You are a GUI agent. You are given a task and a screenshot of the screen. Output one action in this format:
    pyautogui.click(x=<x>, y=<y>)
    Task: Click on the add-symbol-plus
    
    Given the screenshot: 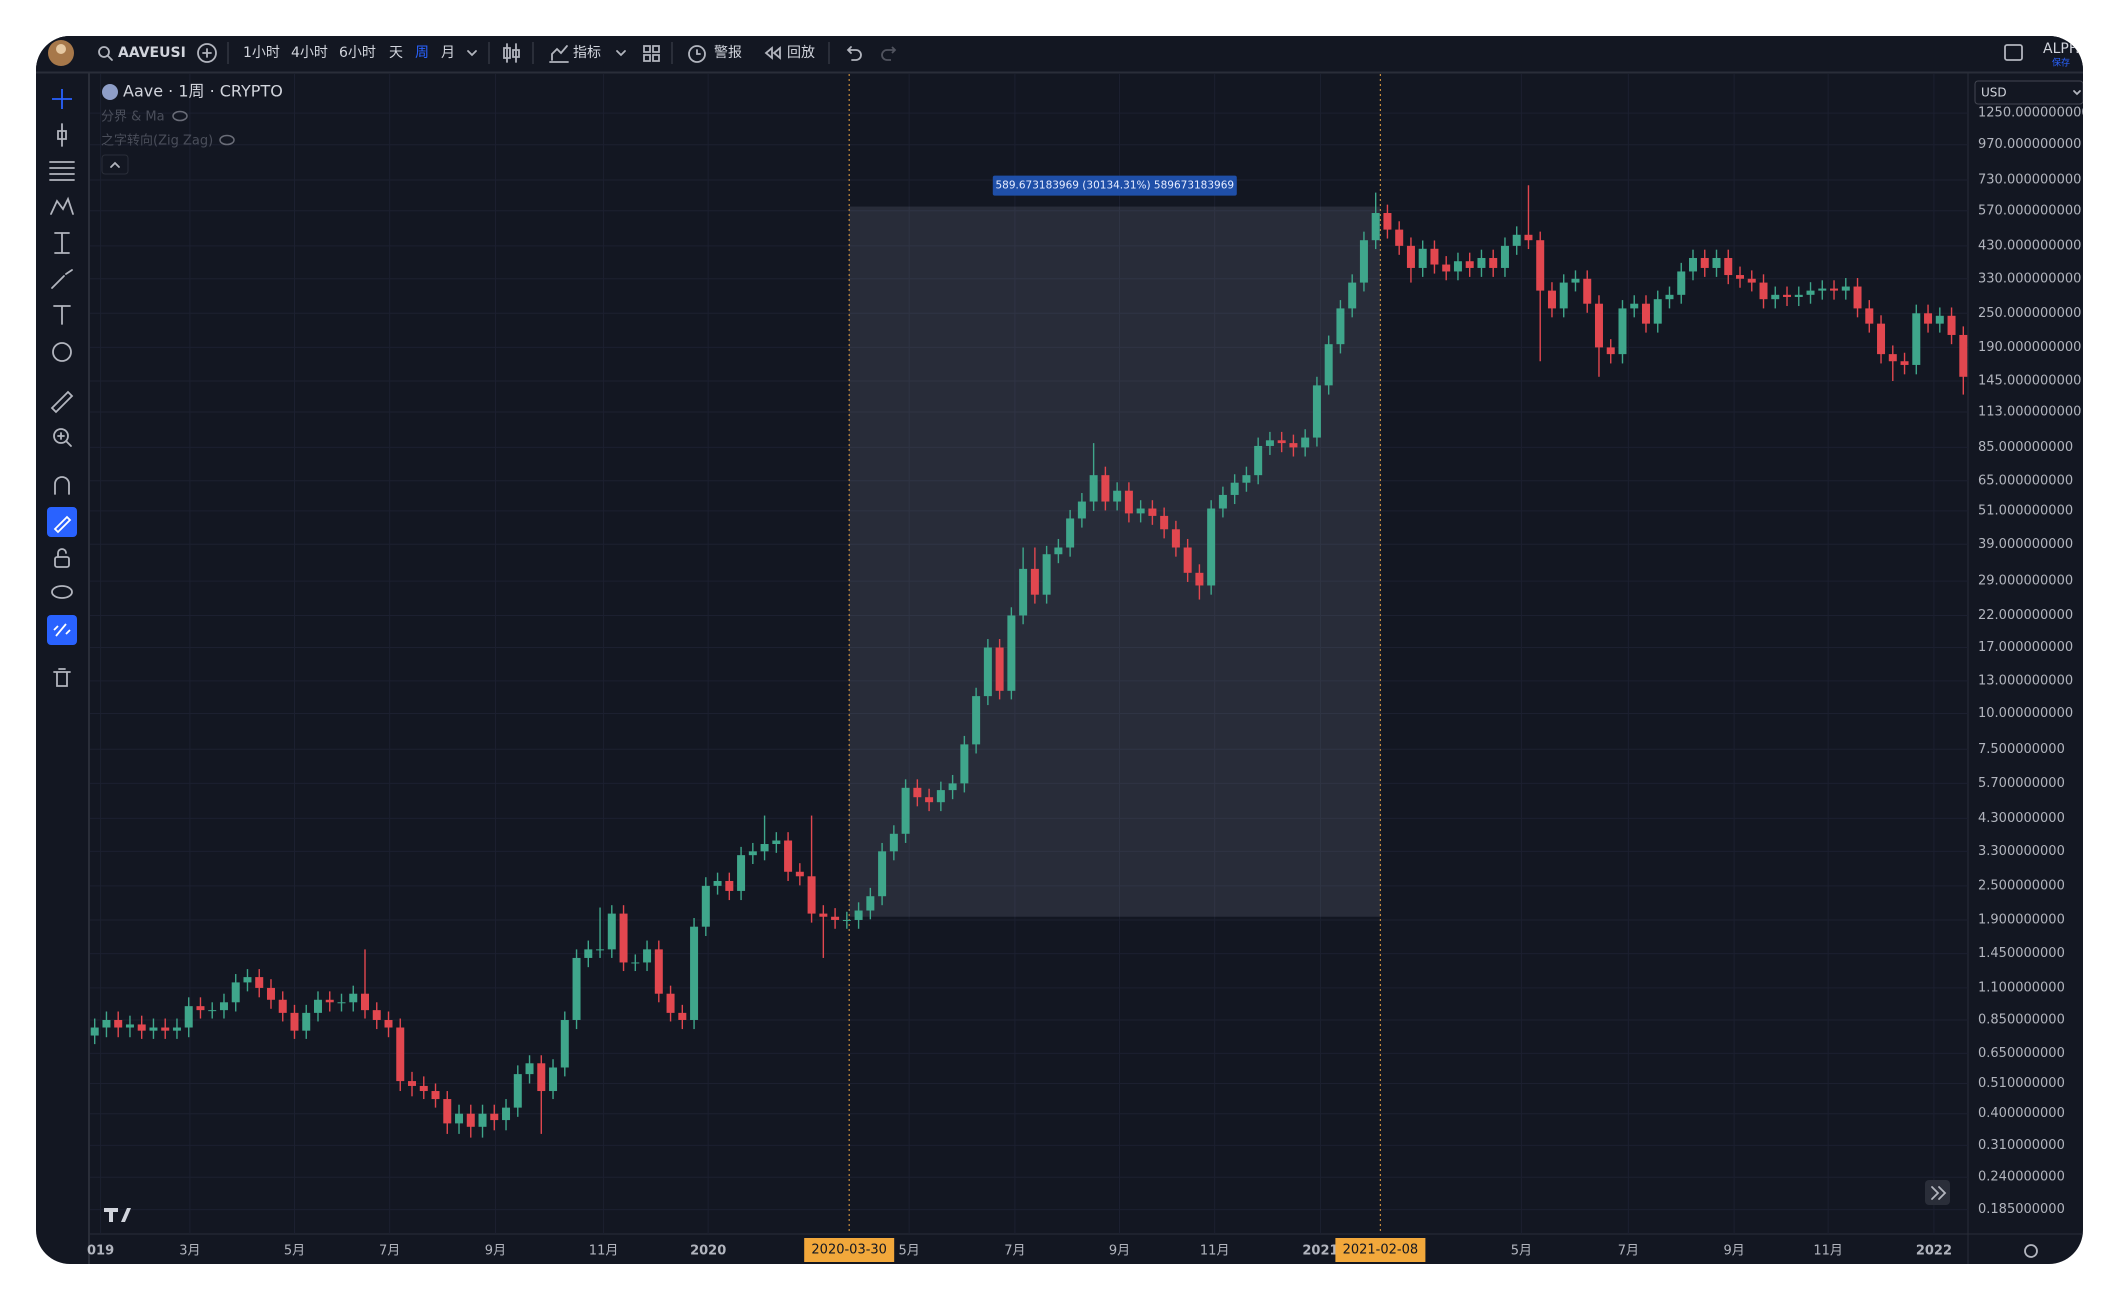 What is the action you would take?
    pyautogui.click(x=207, y=53)
    